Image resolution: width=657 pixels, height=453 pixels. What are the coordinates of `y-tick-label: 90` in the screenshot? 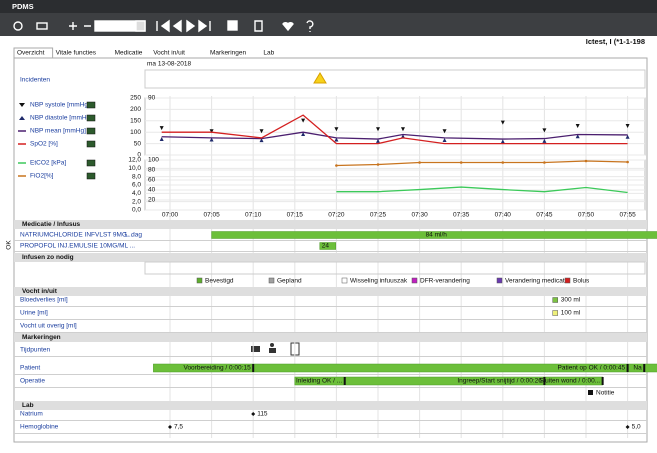 It's located at (152, 98).